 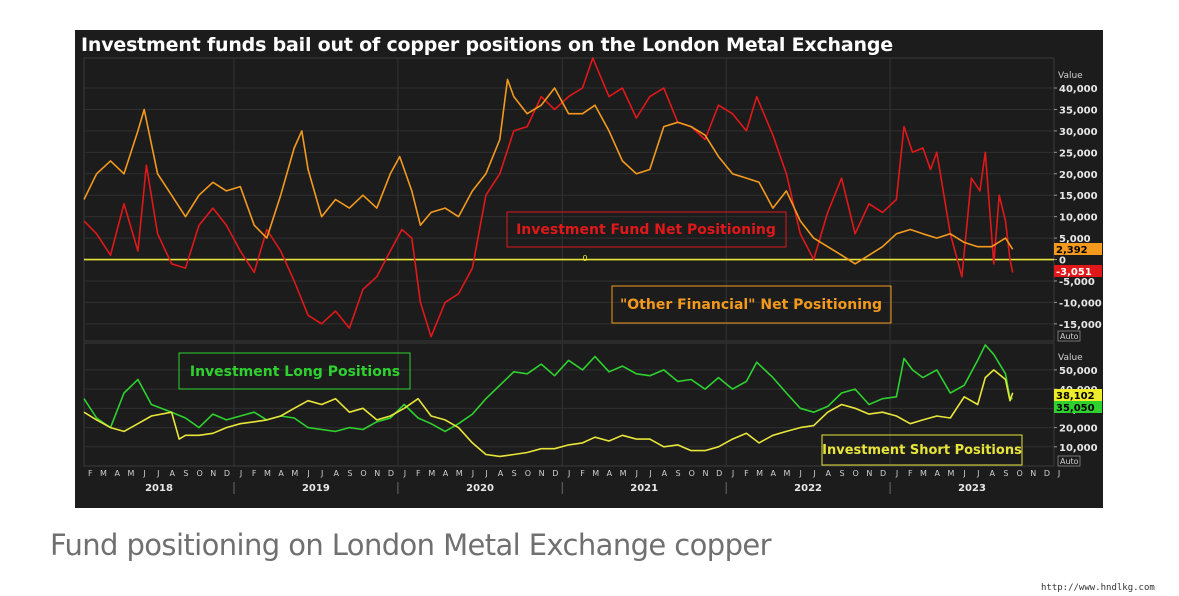 What do you see at coordinates (1078, 132) in the screenshot?
I see `y-tick-label: 30,000` at bounding box center [1078, 132].